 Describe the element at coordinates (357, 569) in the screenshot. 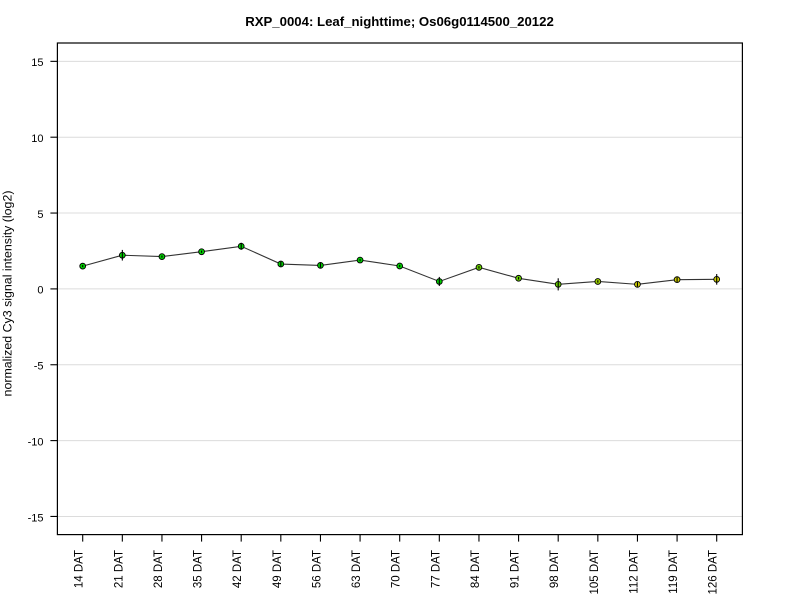

I see `svg-text: 63 DAT` at that location.